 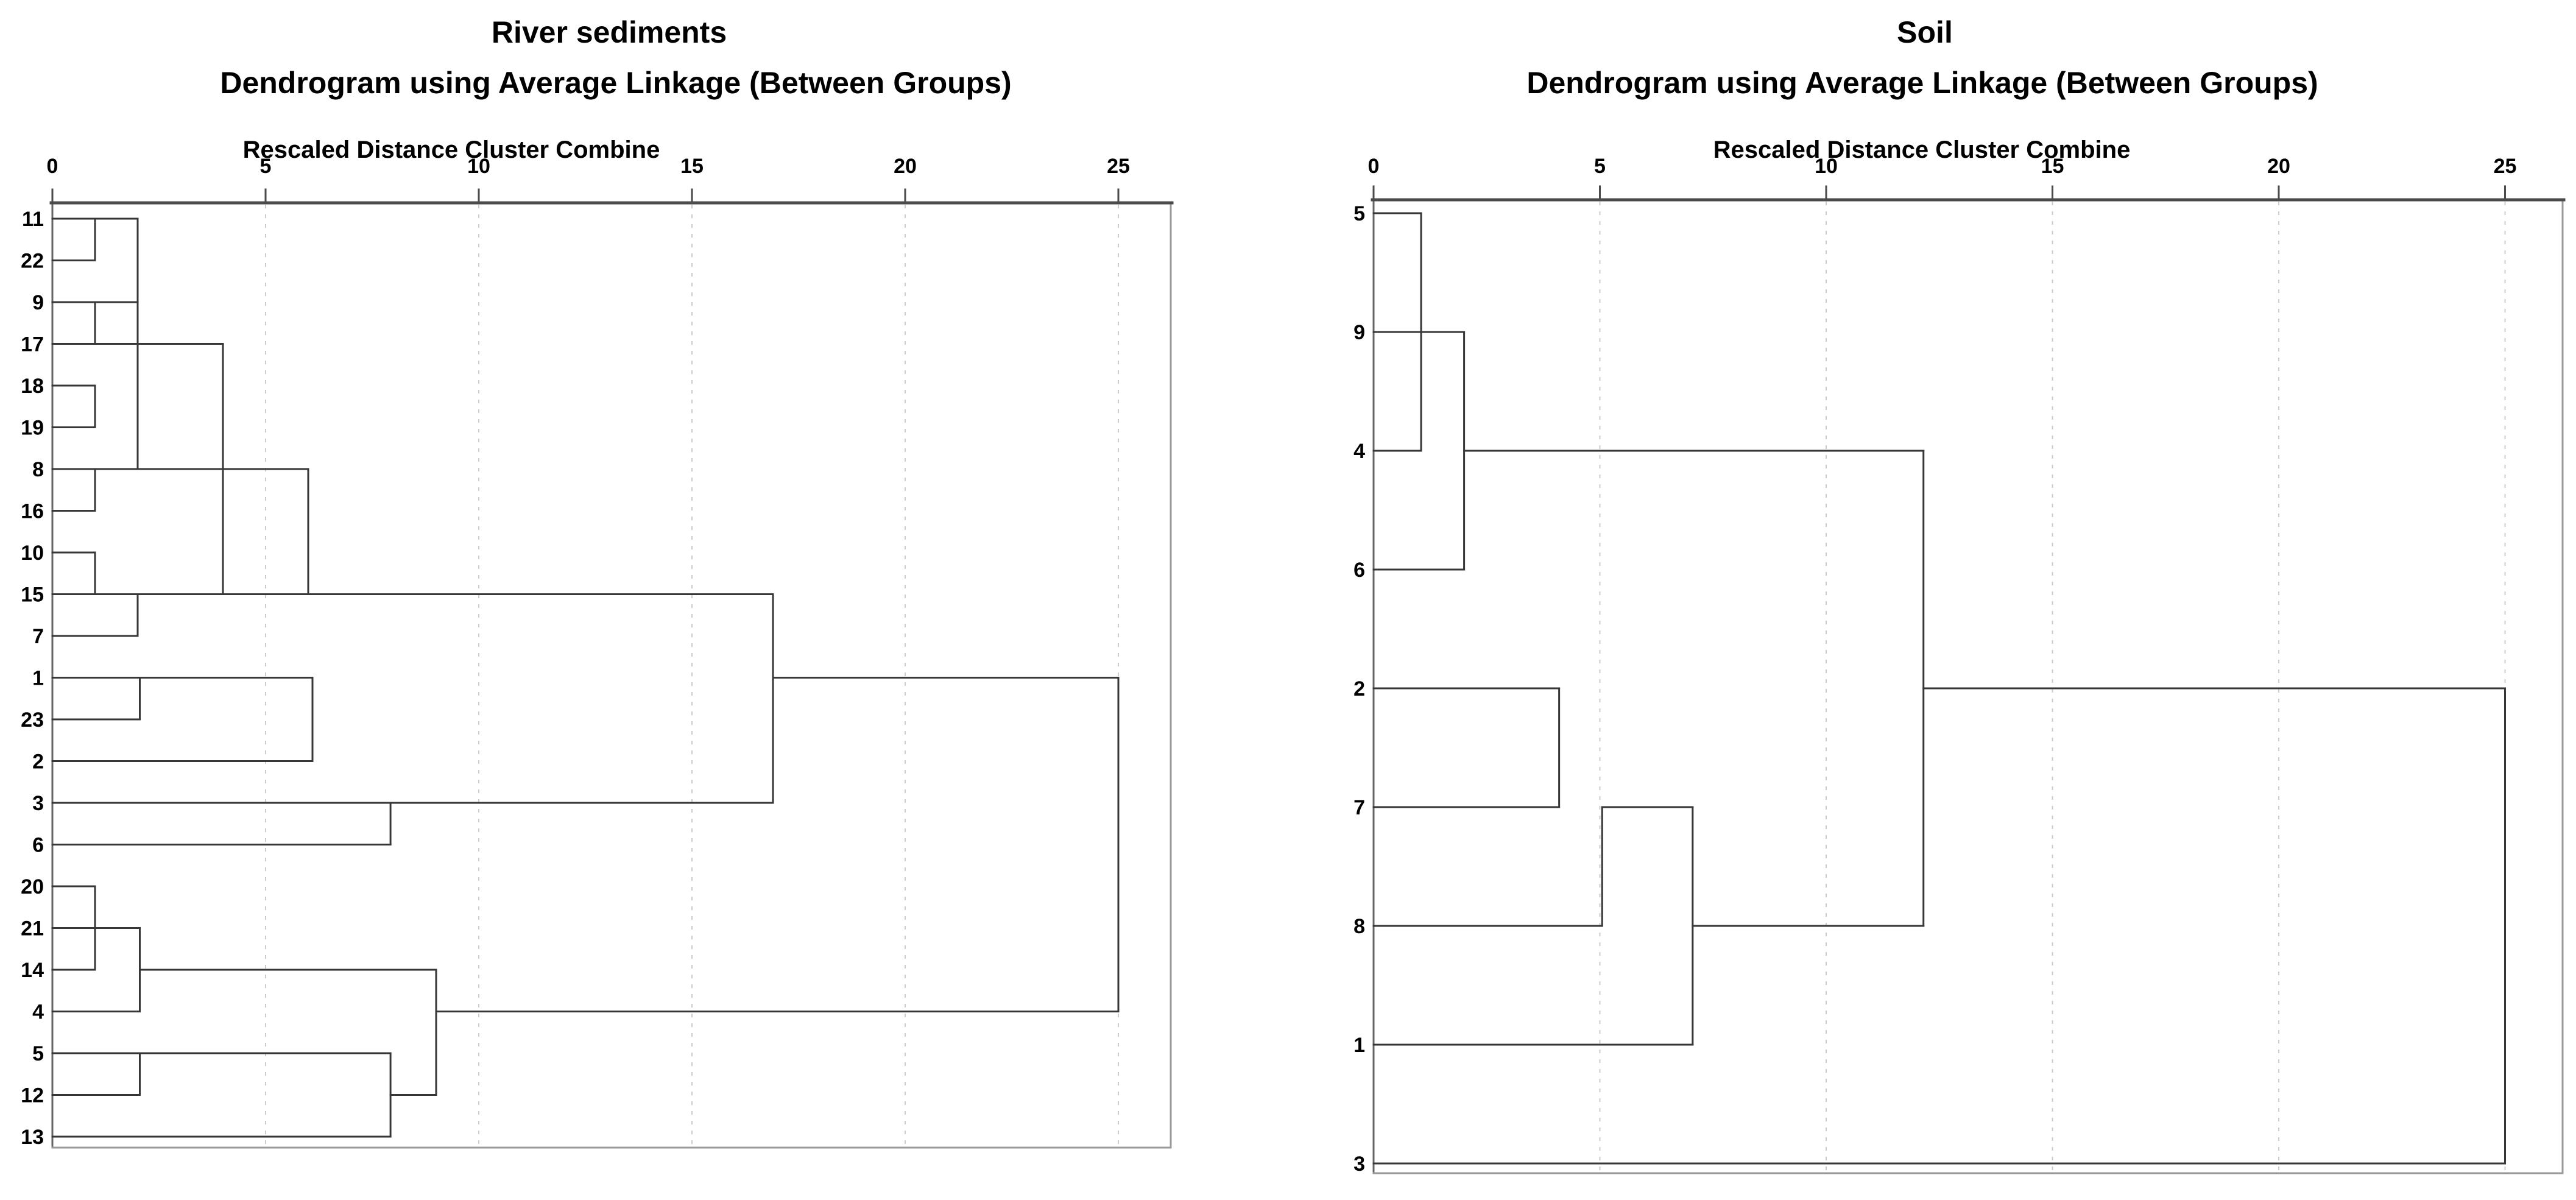 What do you see at coordinates (609, 32) in the screenshot?
I see `river-title: River sediments` at bounding box center [609, 32].